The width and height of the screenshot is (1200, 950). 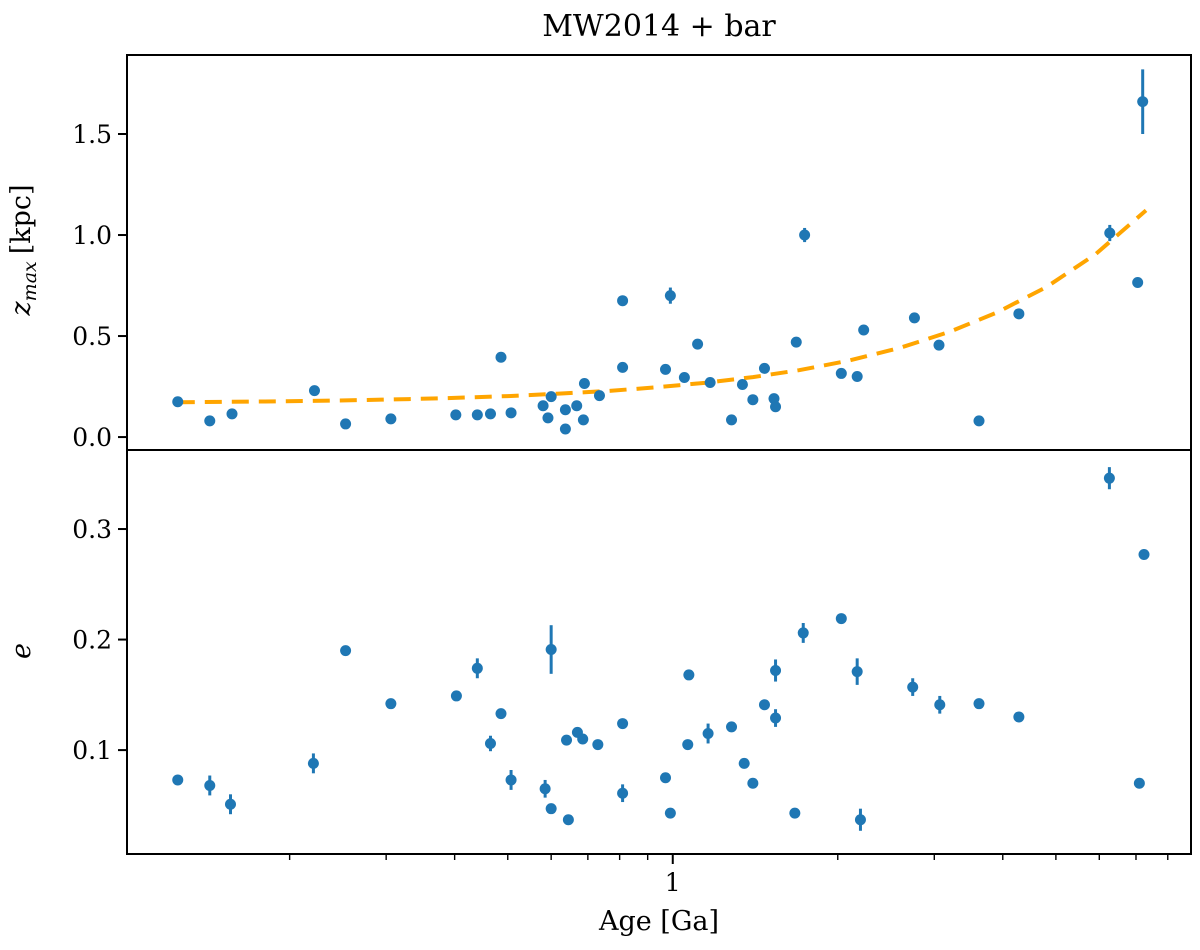 What do you see at coordinates (92, 336) in the screenshot?
I see `y-tick-label: 0.5` at bounding box center [92, 336].